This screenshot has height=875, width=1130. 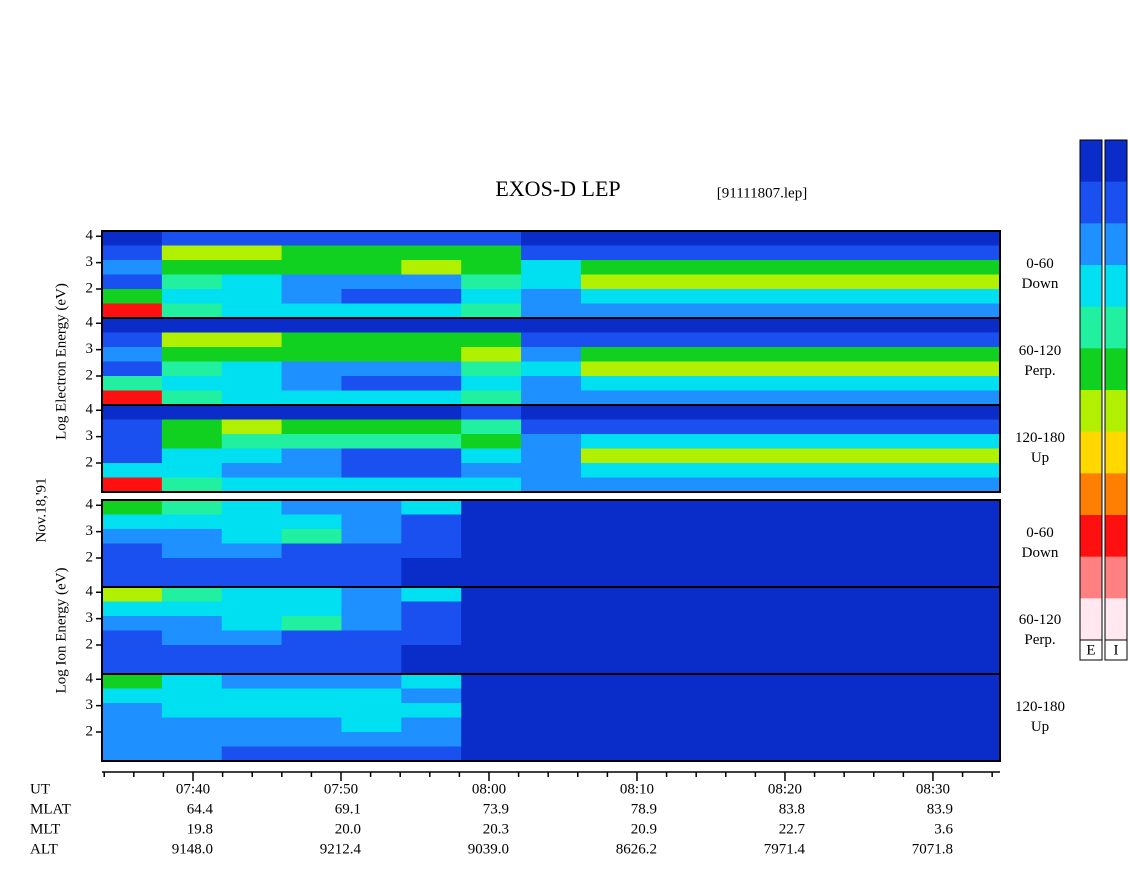 What do you see at coordinates (90, 236) in the screenshot?
I see `y-tick-label: 4` at bounding box center [90, 236].